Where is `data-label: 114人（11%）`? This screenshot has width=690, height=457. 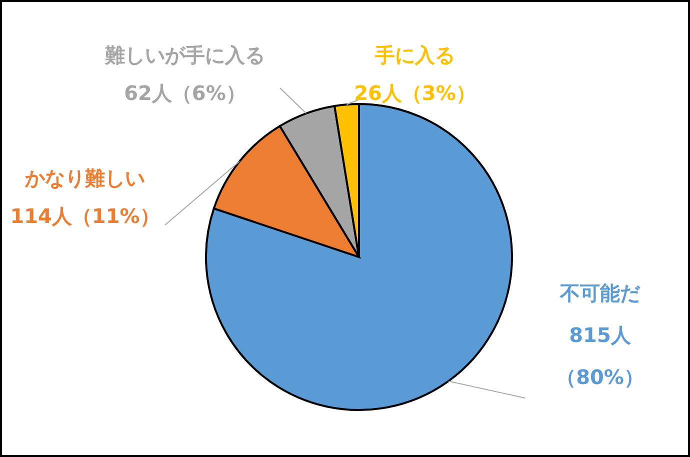
data-label: 114人（11%） is located at coordinates (85, 216).